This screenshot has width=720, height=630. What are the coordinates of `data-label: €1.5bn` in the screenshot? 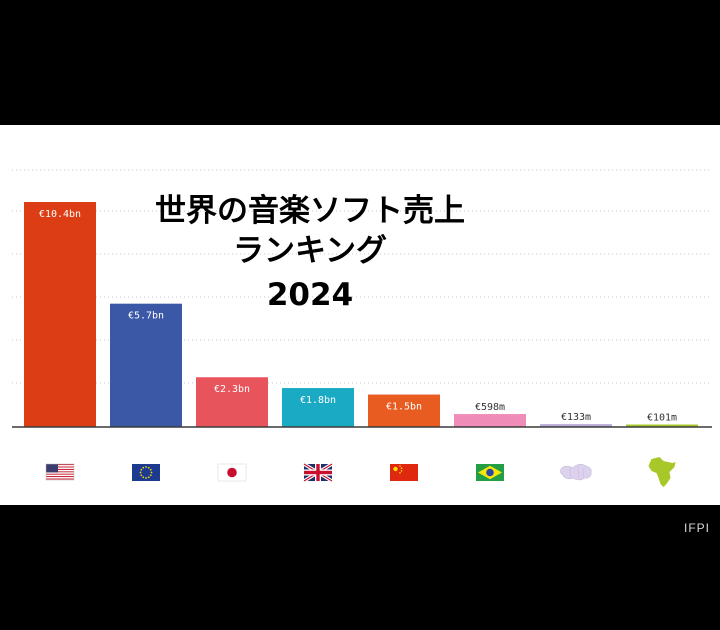 It's located at (404, 407).